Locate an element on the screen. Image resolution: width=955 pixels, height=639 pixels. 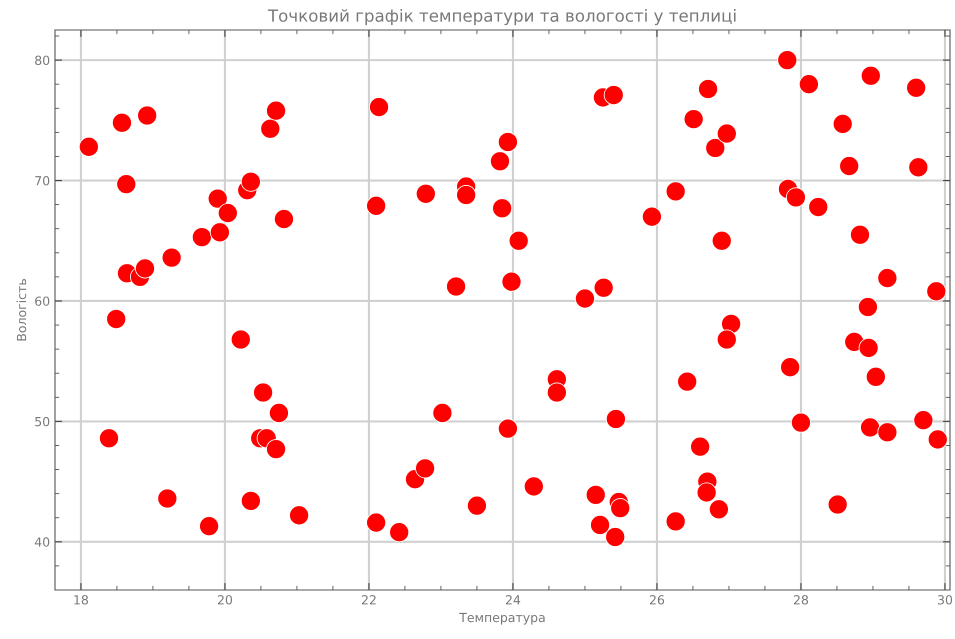
y-tick-label: 70 is located at coordinates (42, 181).